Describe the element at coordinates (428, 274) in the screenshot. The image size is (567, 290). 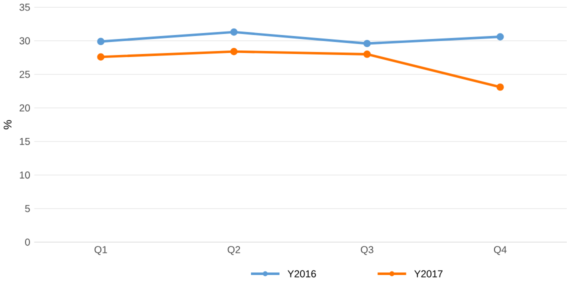
I see `legend-label: Y2017` at that location.